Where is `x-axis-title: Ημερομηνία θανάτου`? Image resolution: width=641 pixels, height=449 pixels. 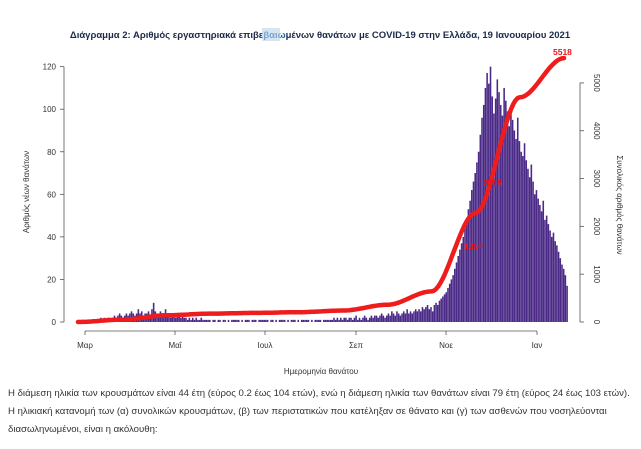 x-axis-title: Ημερομηνία θανάτου is located at coordinates (321, 371).